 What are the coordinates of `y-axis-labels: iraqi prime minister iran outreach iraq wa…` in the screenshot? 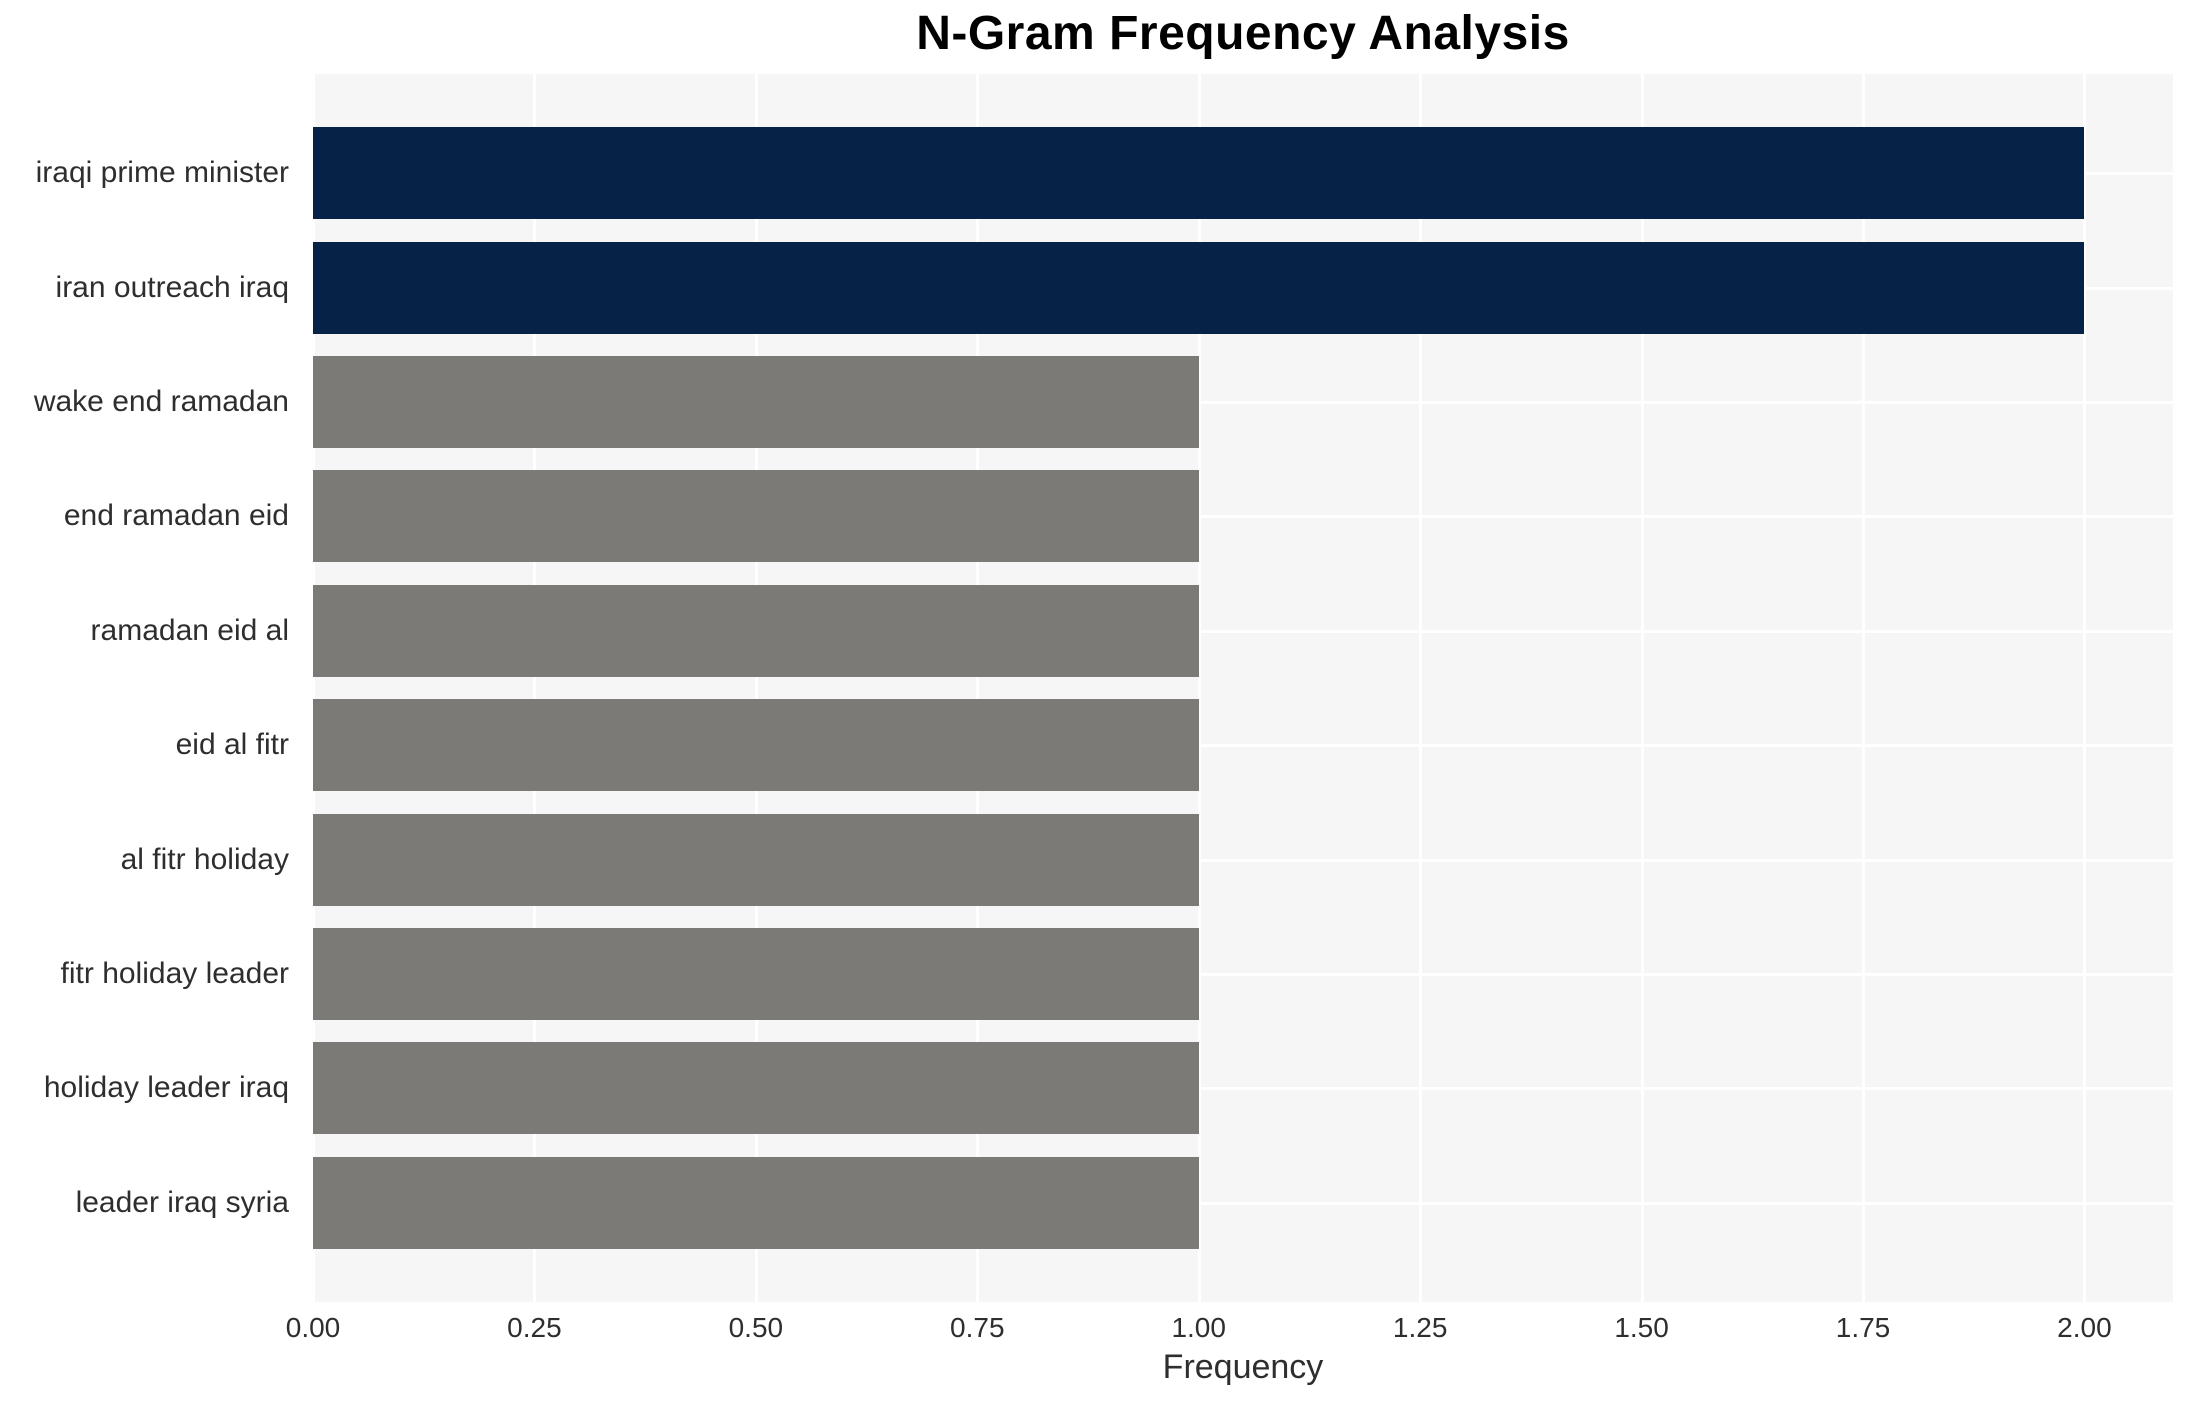 It's located at (150, 688).